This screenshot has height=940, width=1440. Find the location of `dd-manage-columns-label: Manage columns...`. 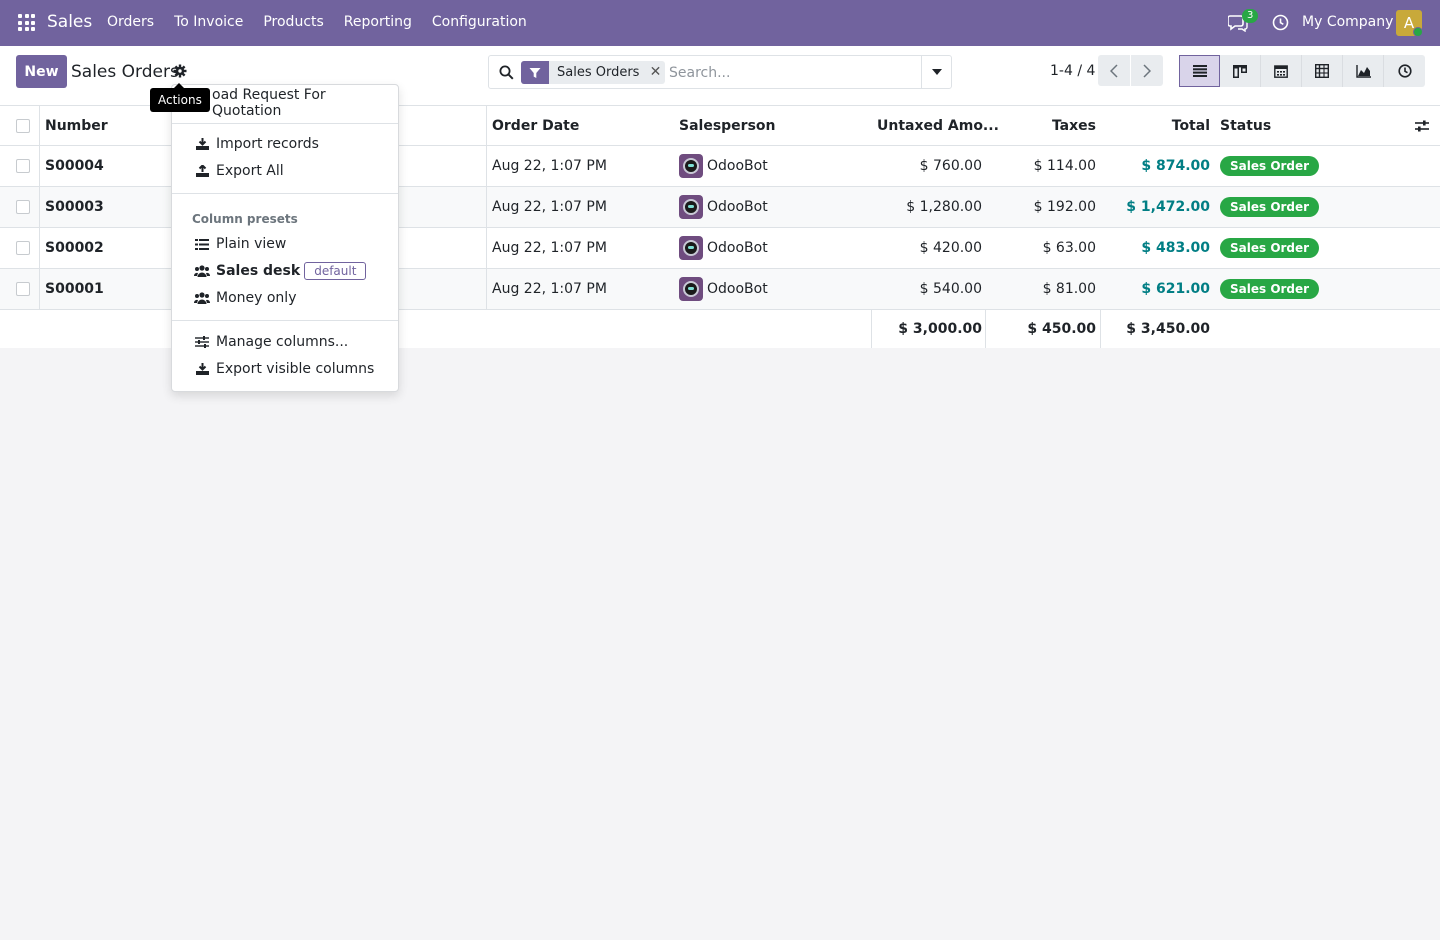

dd-manage-columns-label: Manage columns... is located at coordinates (282, 342).